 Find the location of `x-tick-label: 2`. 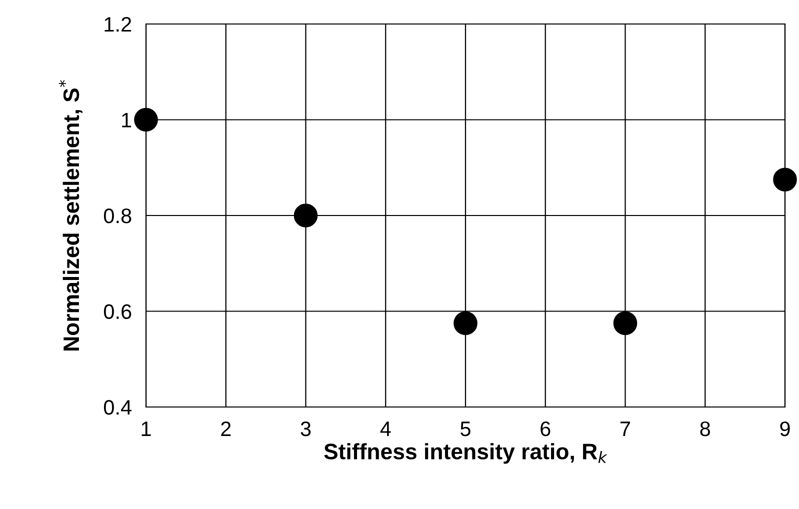

x-tick-label: 2 is located at coordinates (226, 428).